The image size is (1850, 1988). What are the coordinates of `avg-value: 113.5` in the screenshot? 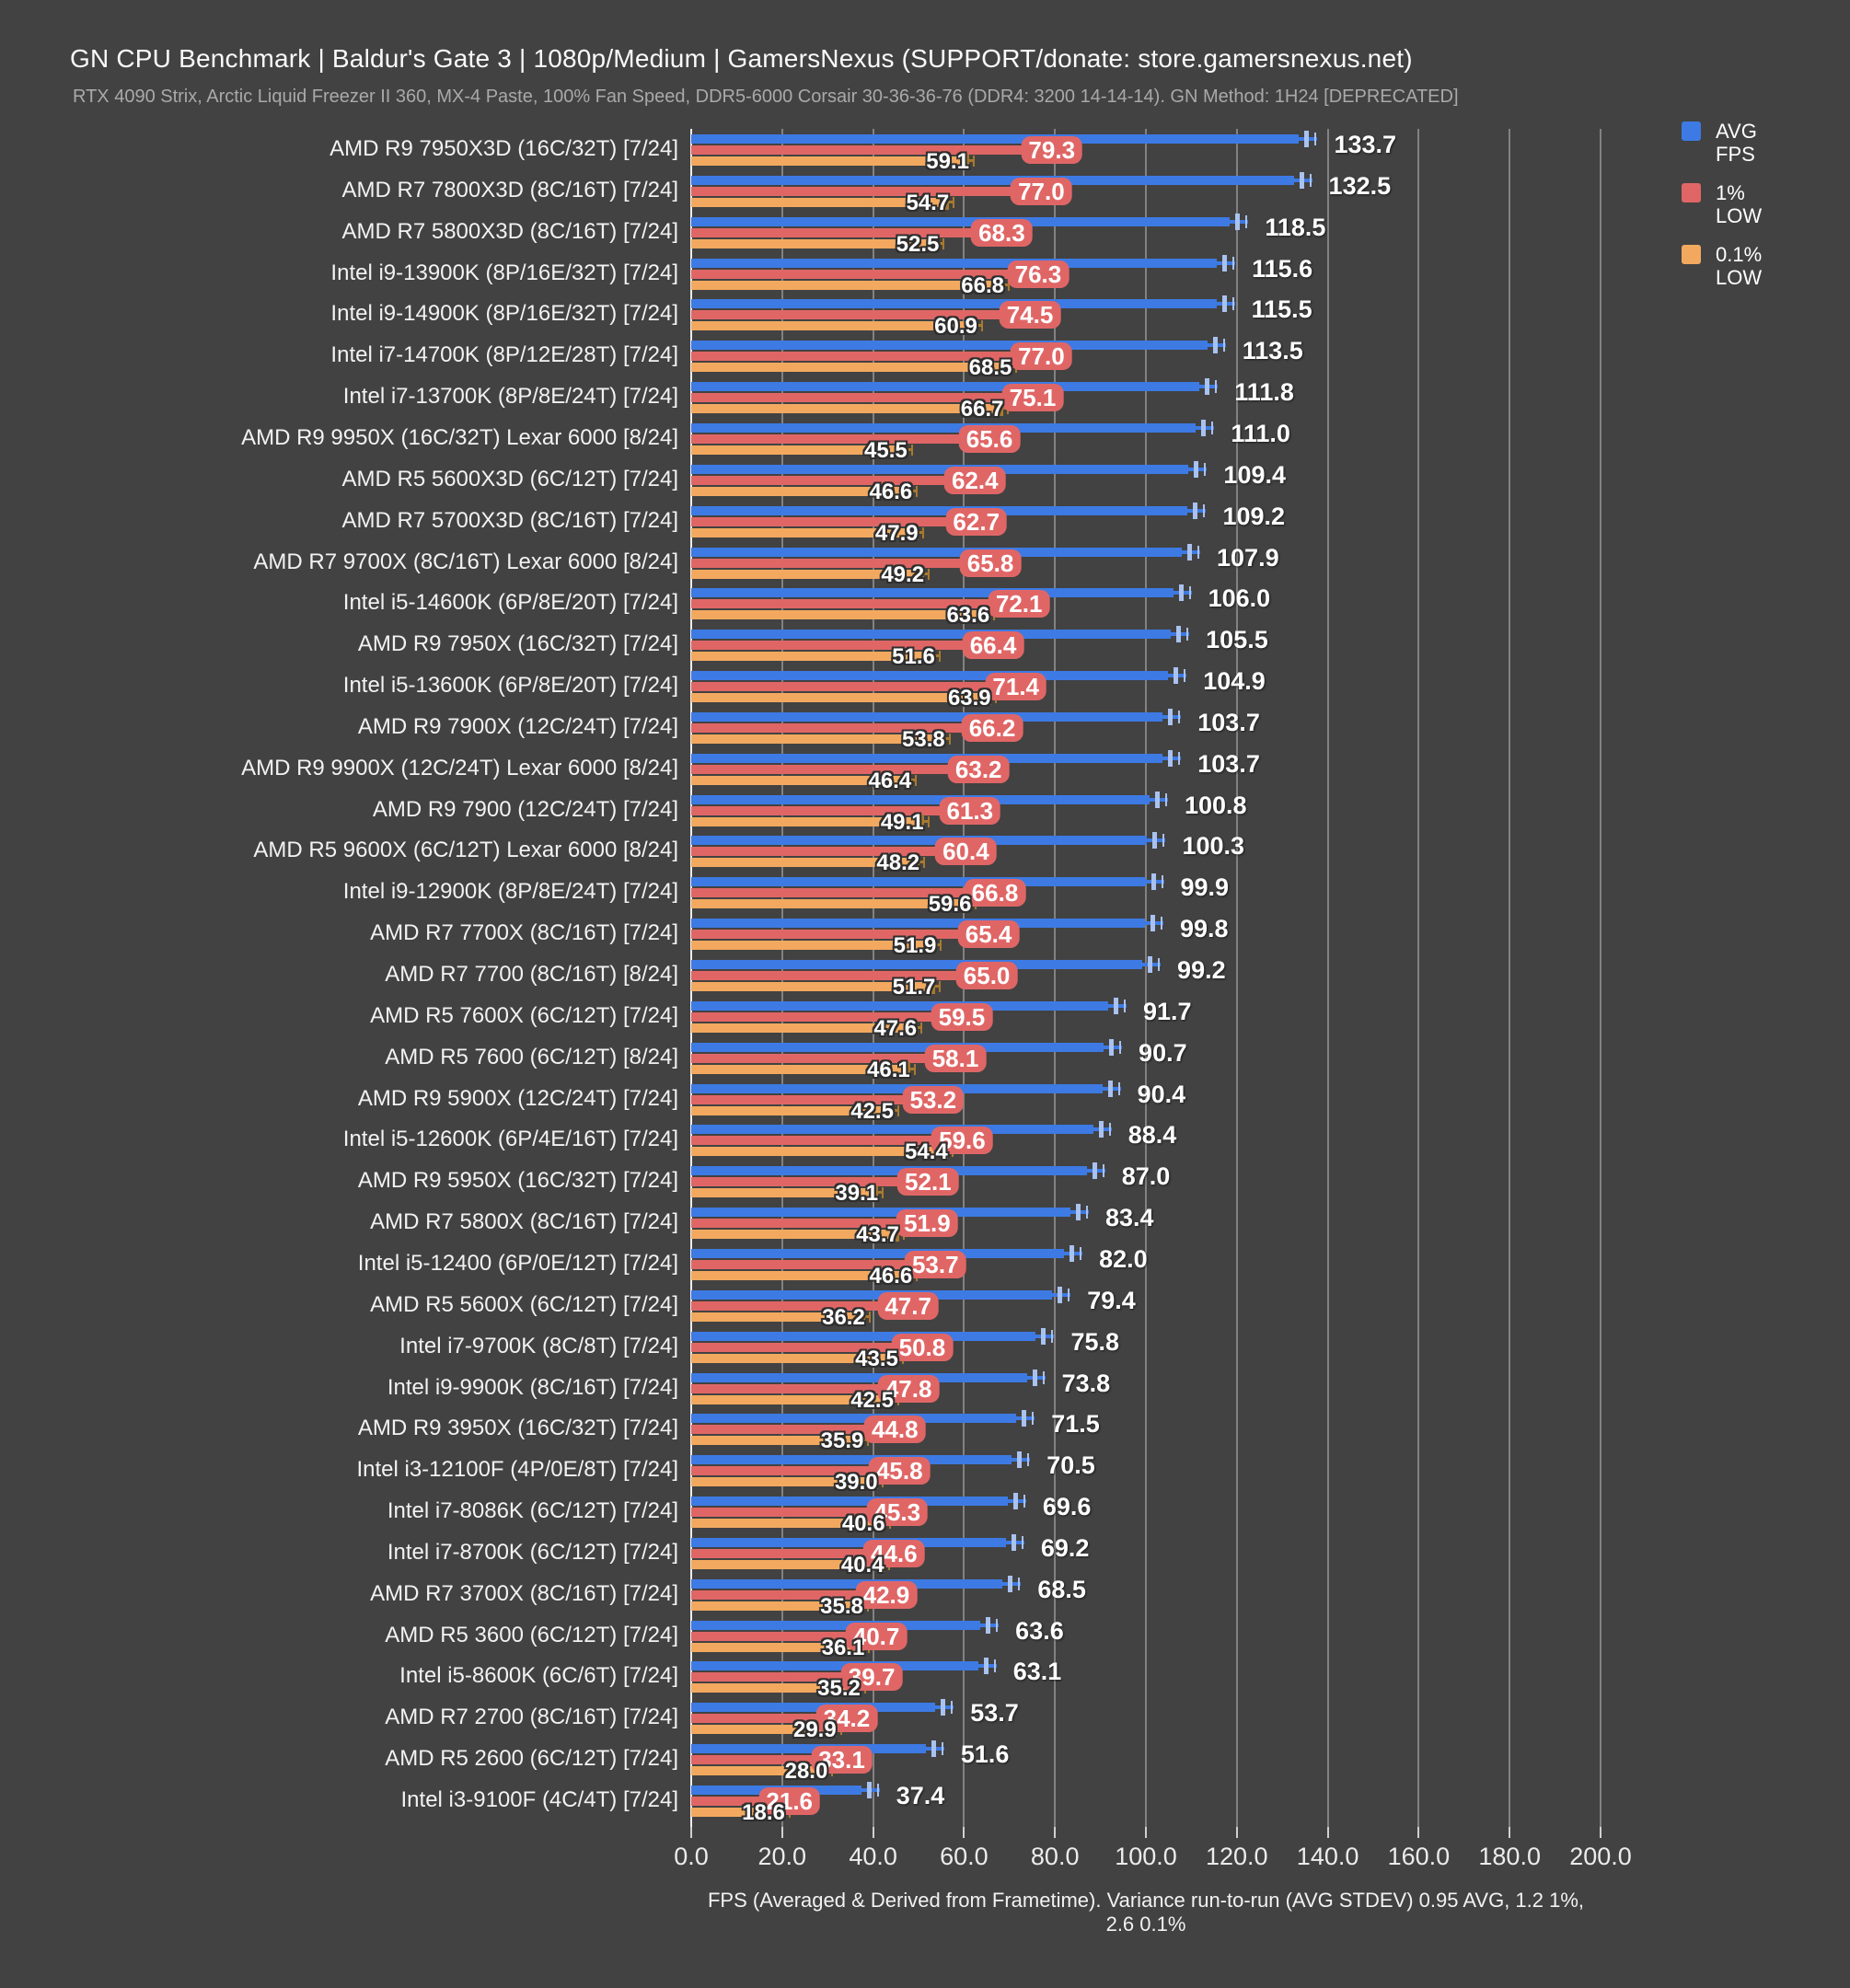 It's located at (1272, 351).